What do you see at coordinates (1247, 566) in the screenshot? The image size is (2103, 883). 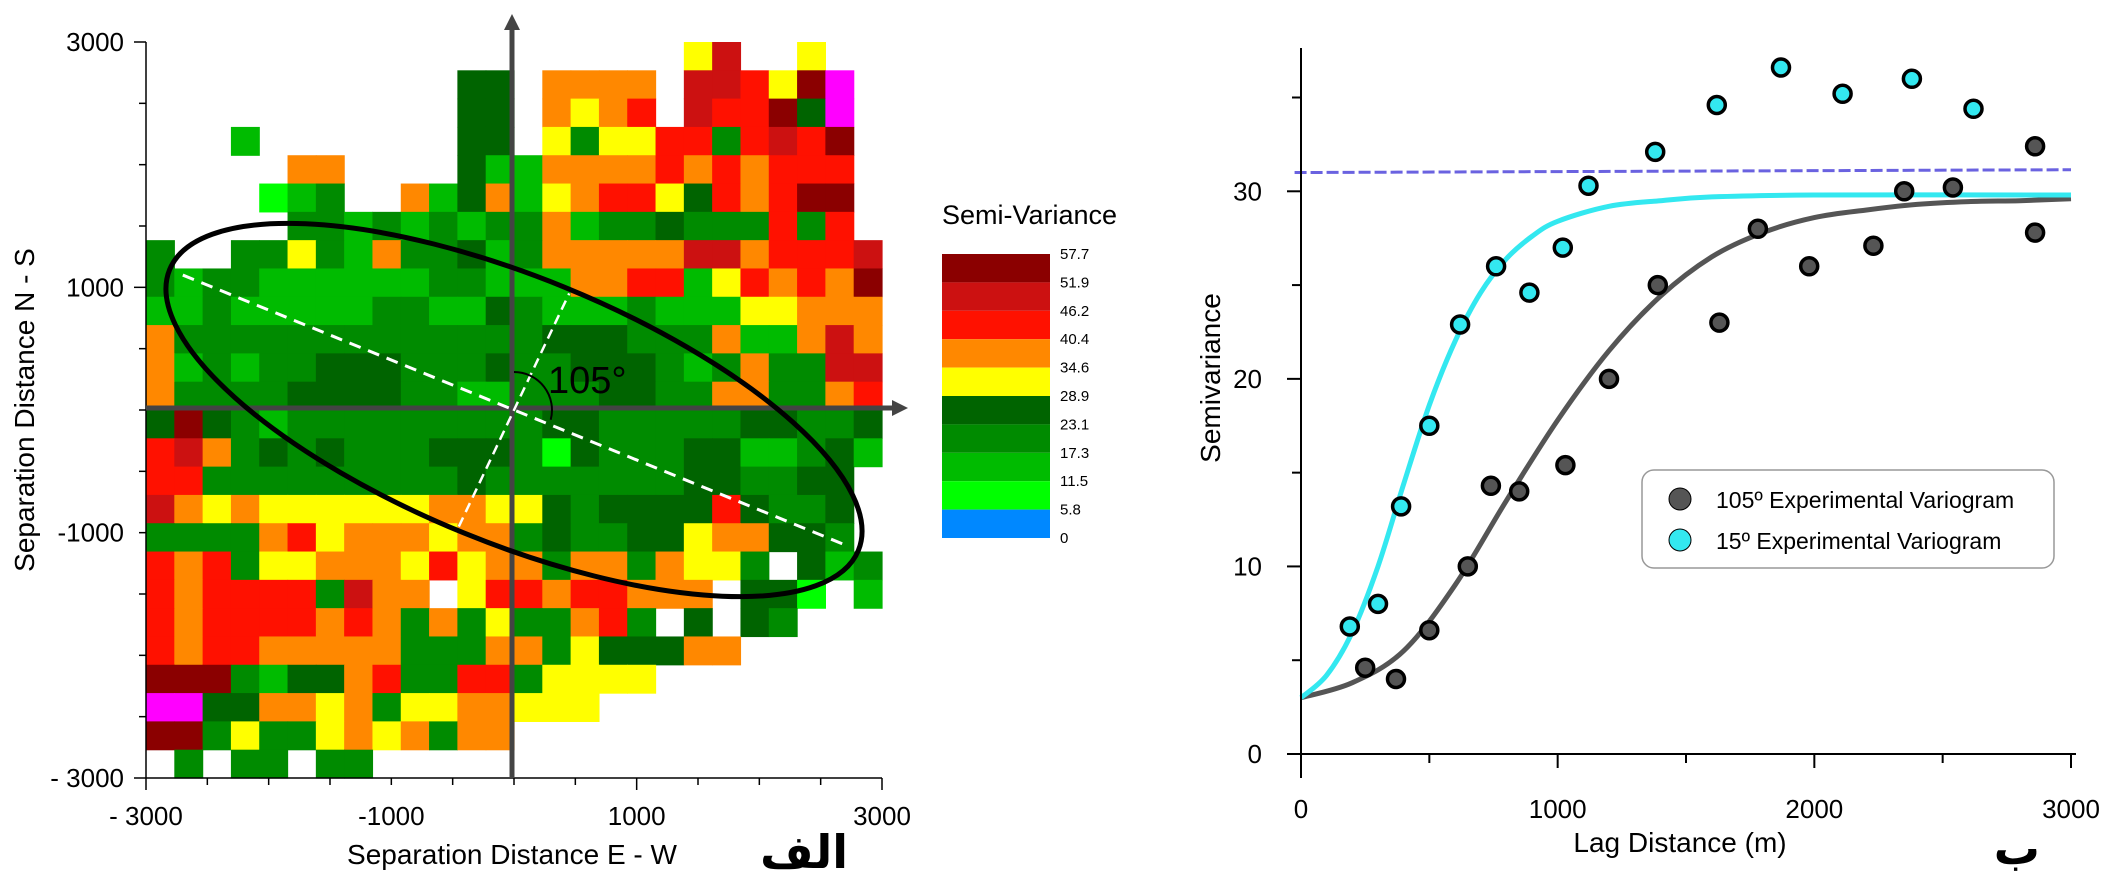 I see `plot-y-tick-label: 10` at bounding box center [1247, 566].